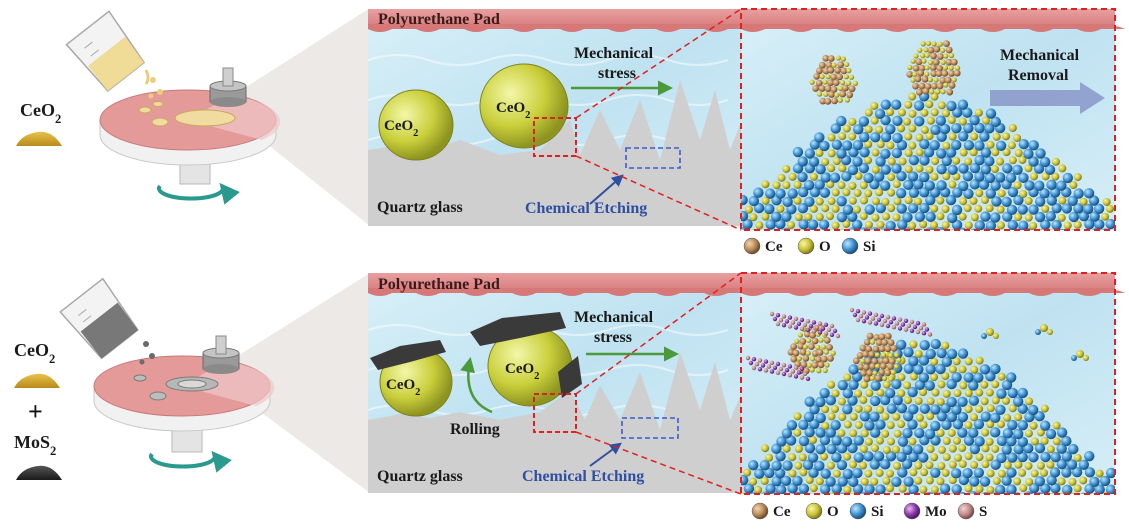 Image resolution: width=1129 pixels, height=532 pixels. Describe the element at coordinates (617, 73) in the screenshot. I see `stress-label-line2: stress` at that location.